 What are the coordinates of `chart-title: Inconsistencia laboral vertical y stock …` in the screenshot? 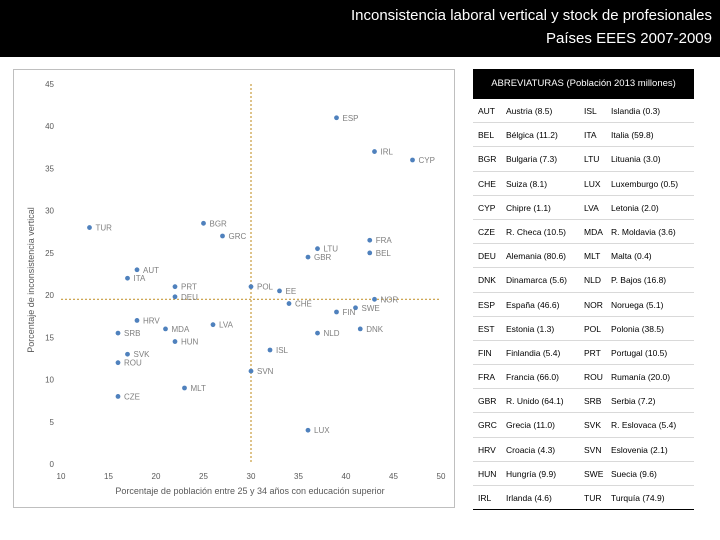 It's located at (531, 15).